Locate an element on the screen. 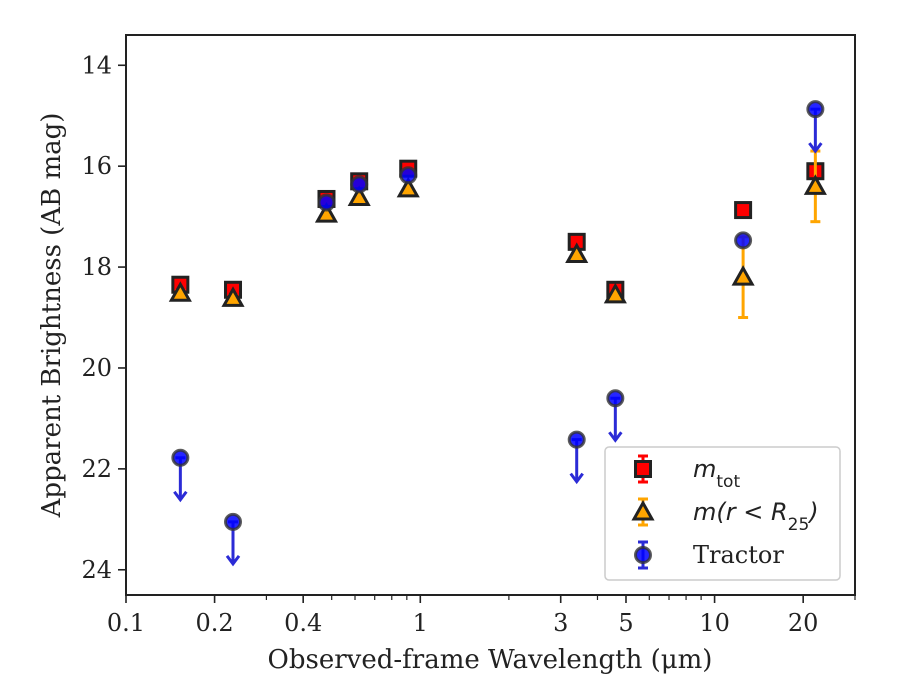  legend-label-main: m is located at coordinates (704, 469).